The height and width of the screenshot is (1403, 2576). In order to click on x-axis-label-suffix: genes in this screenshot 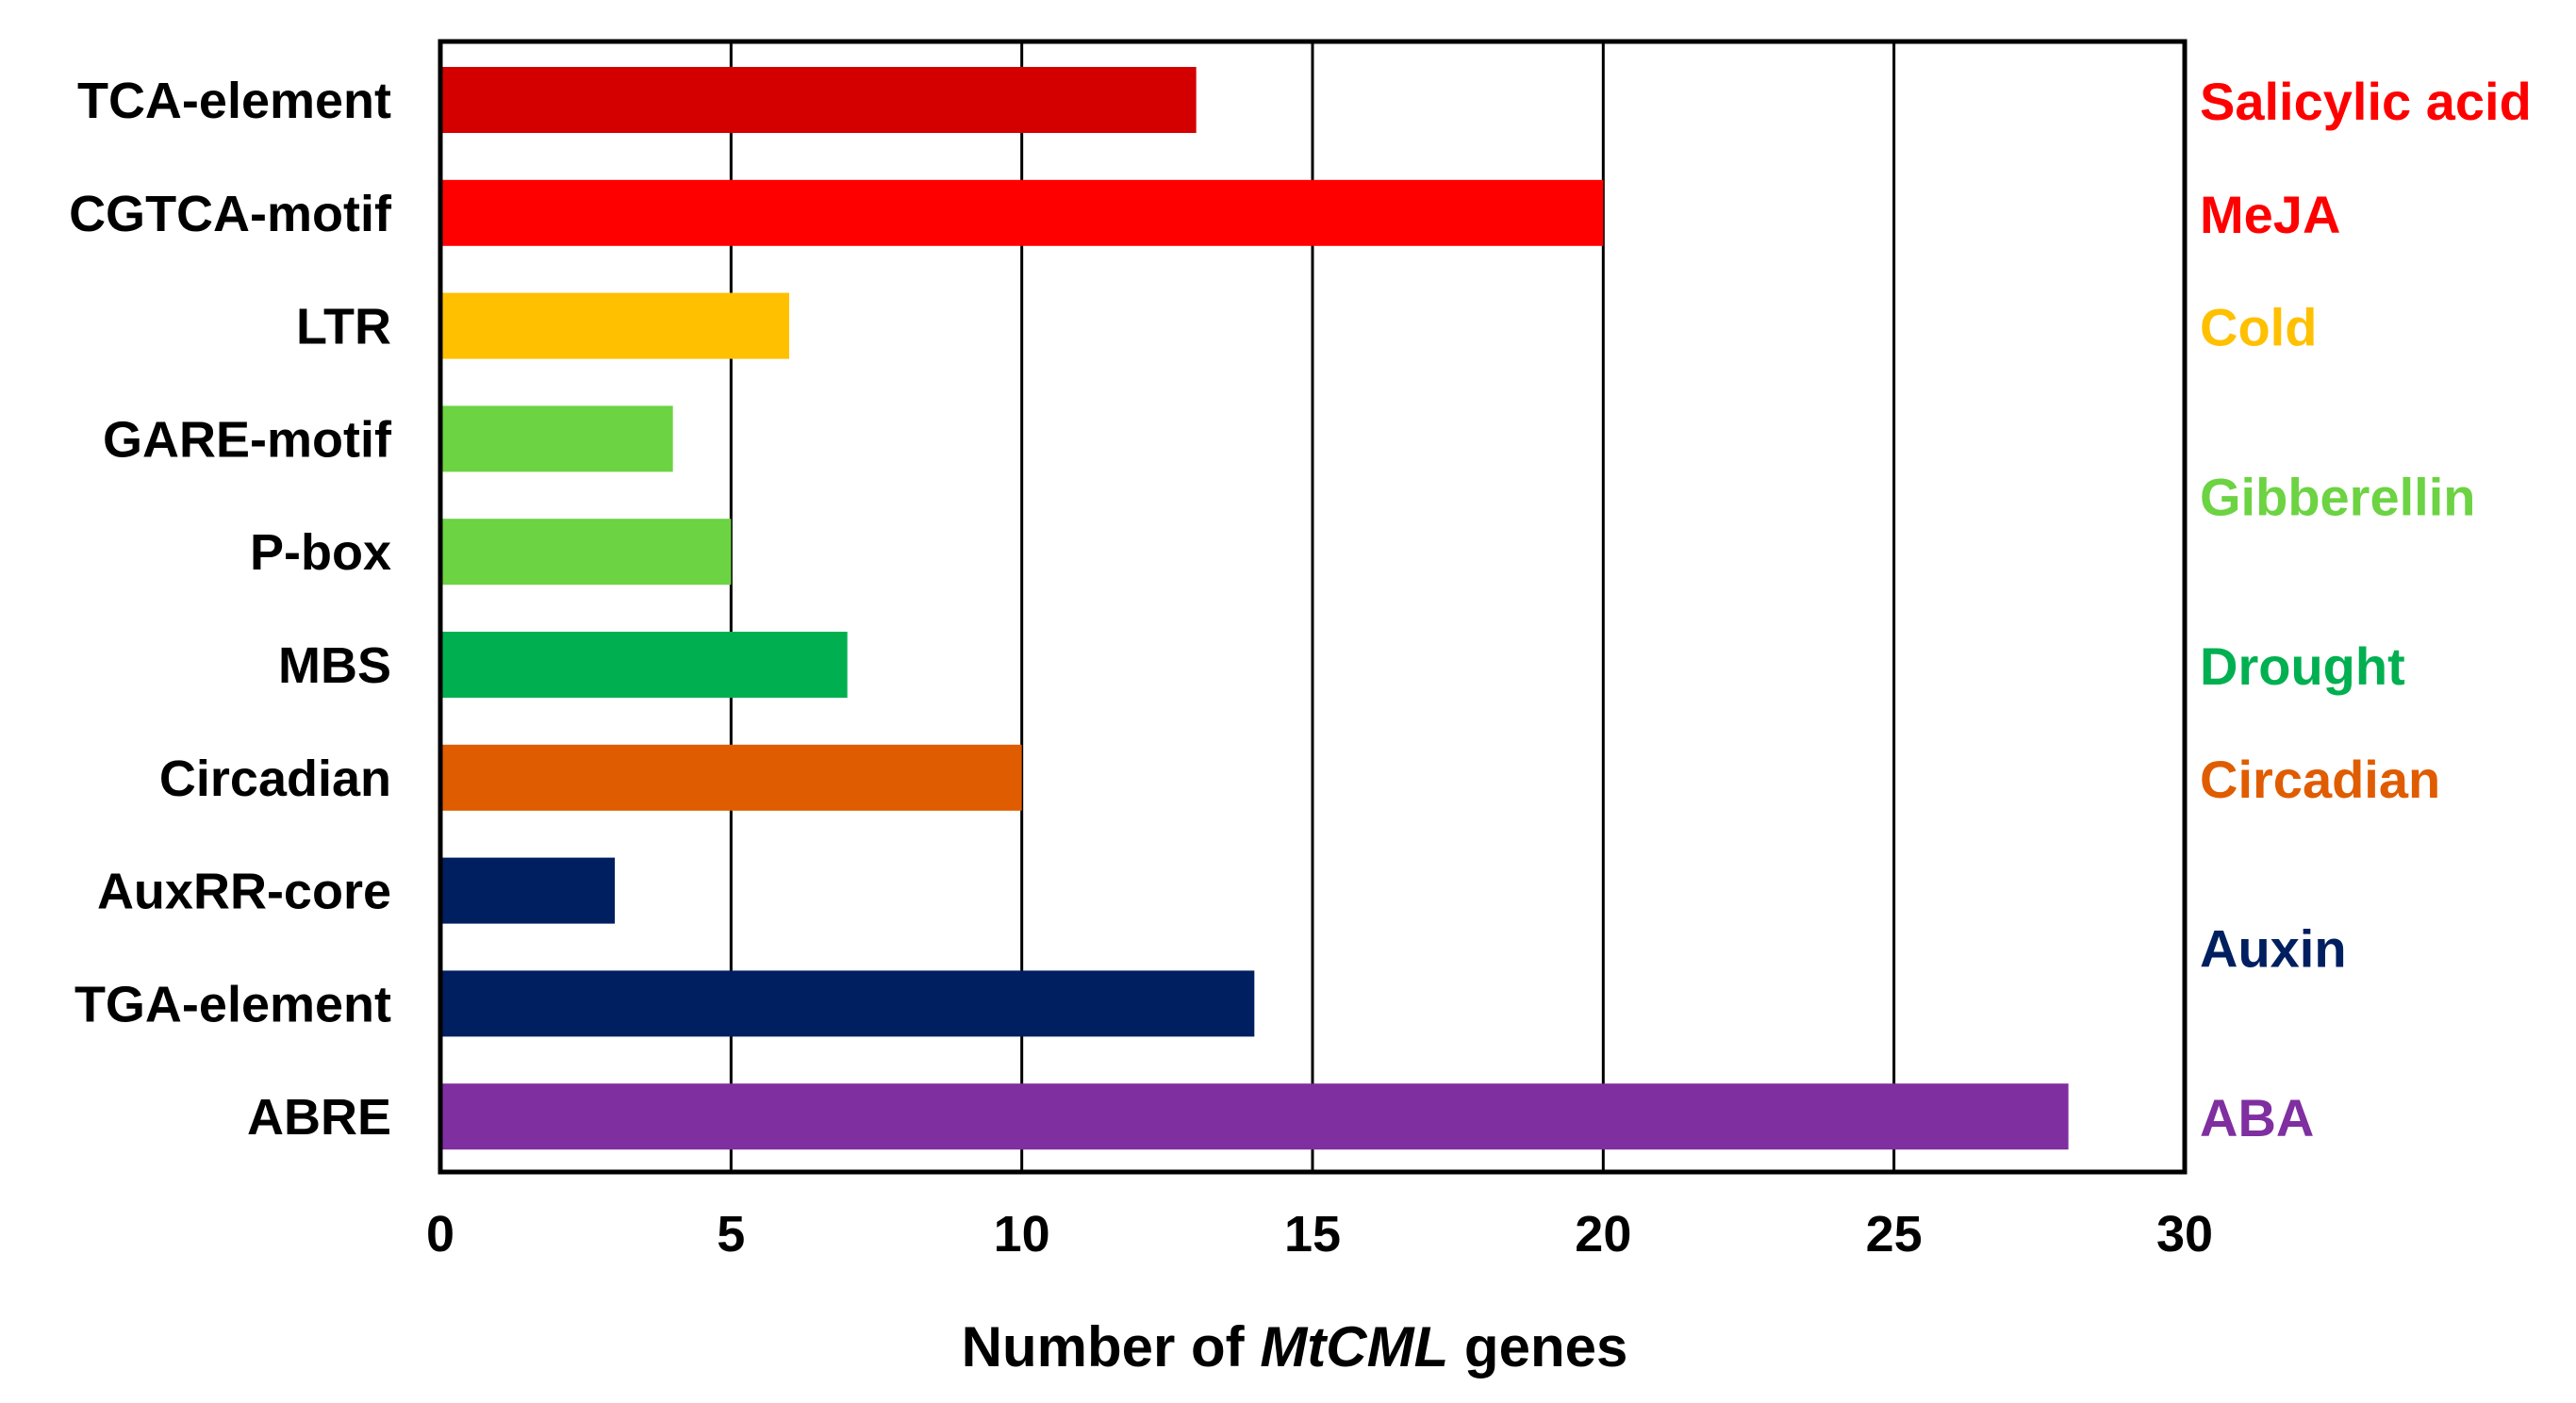, I will do `click(1537, 1346)`.